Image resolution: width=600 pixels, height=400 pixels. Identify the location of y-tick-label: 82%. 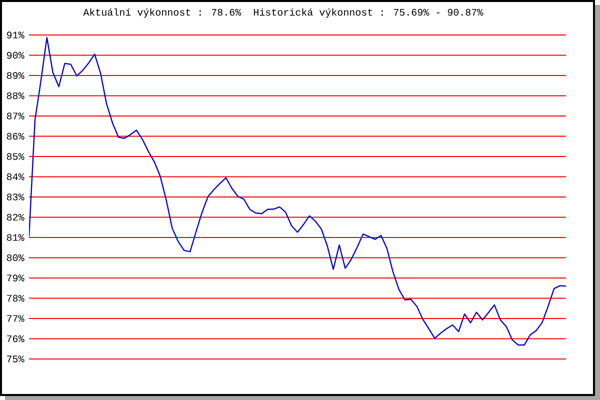
(15, 217).